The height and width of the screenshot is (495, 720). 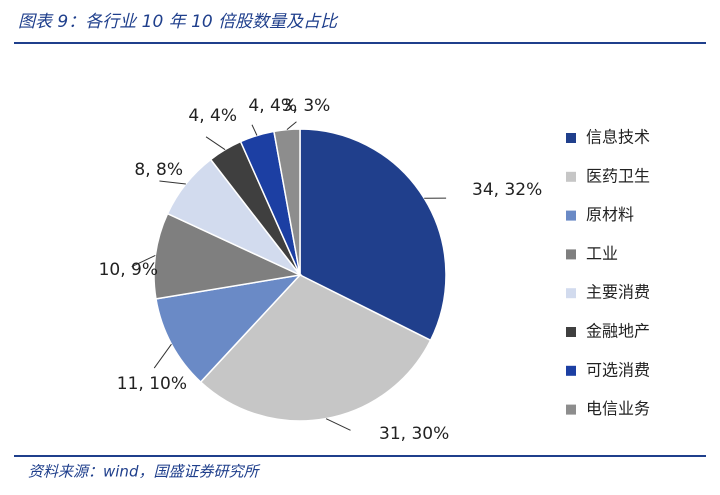 I want to click on legend-label: 电信业务, so click(x=618, y=408).